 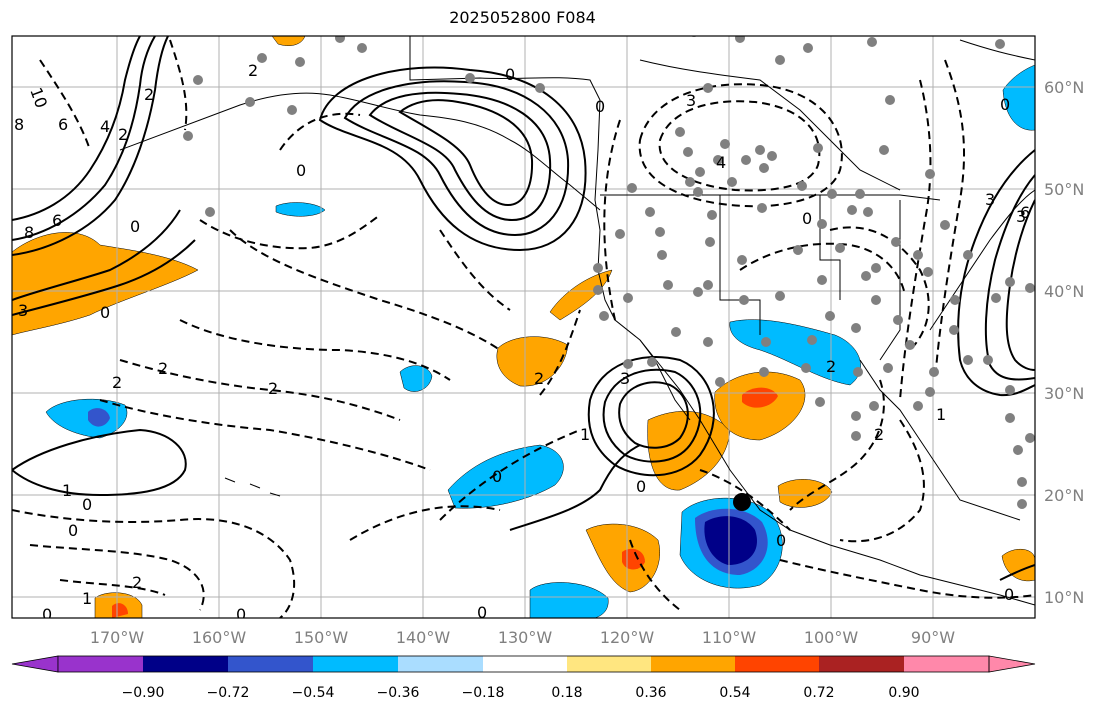 What do you see at coordinates (831, 637) in the screenshot?
I see `lon-tick-label: 100°W` at bounding box center [831, 637].